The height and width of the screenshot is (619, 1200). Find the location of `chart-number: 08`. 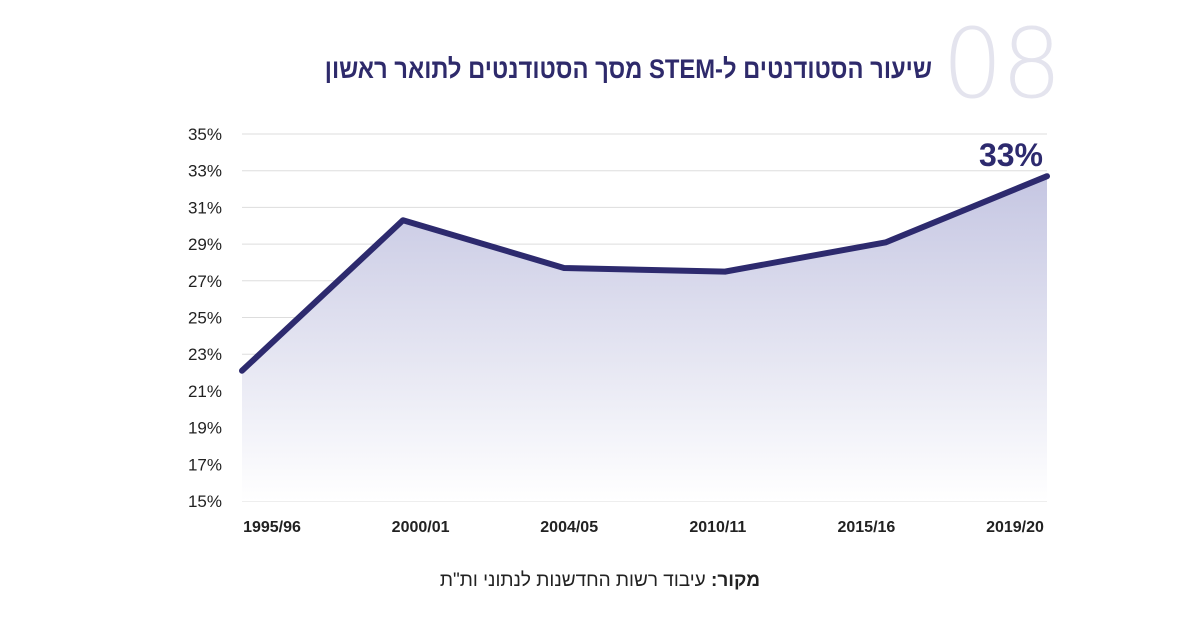

chart-number: 08 is located at coordinates (1002, 64).